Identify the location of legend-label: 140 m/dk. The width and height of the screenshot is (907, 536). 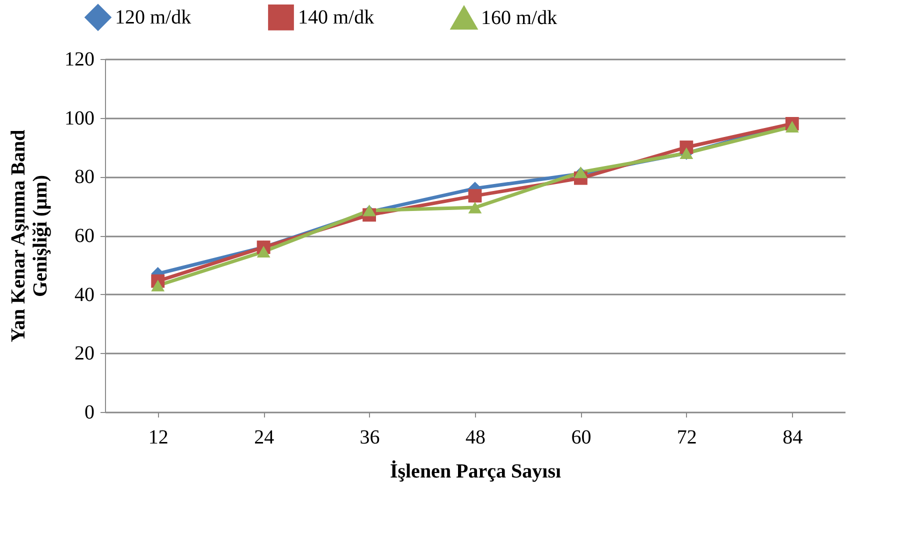
(336, 17).